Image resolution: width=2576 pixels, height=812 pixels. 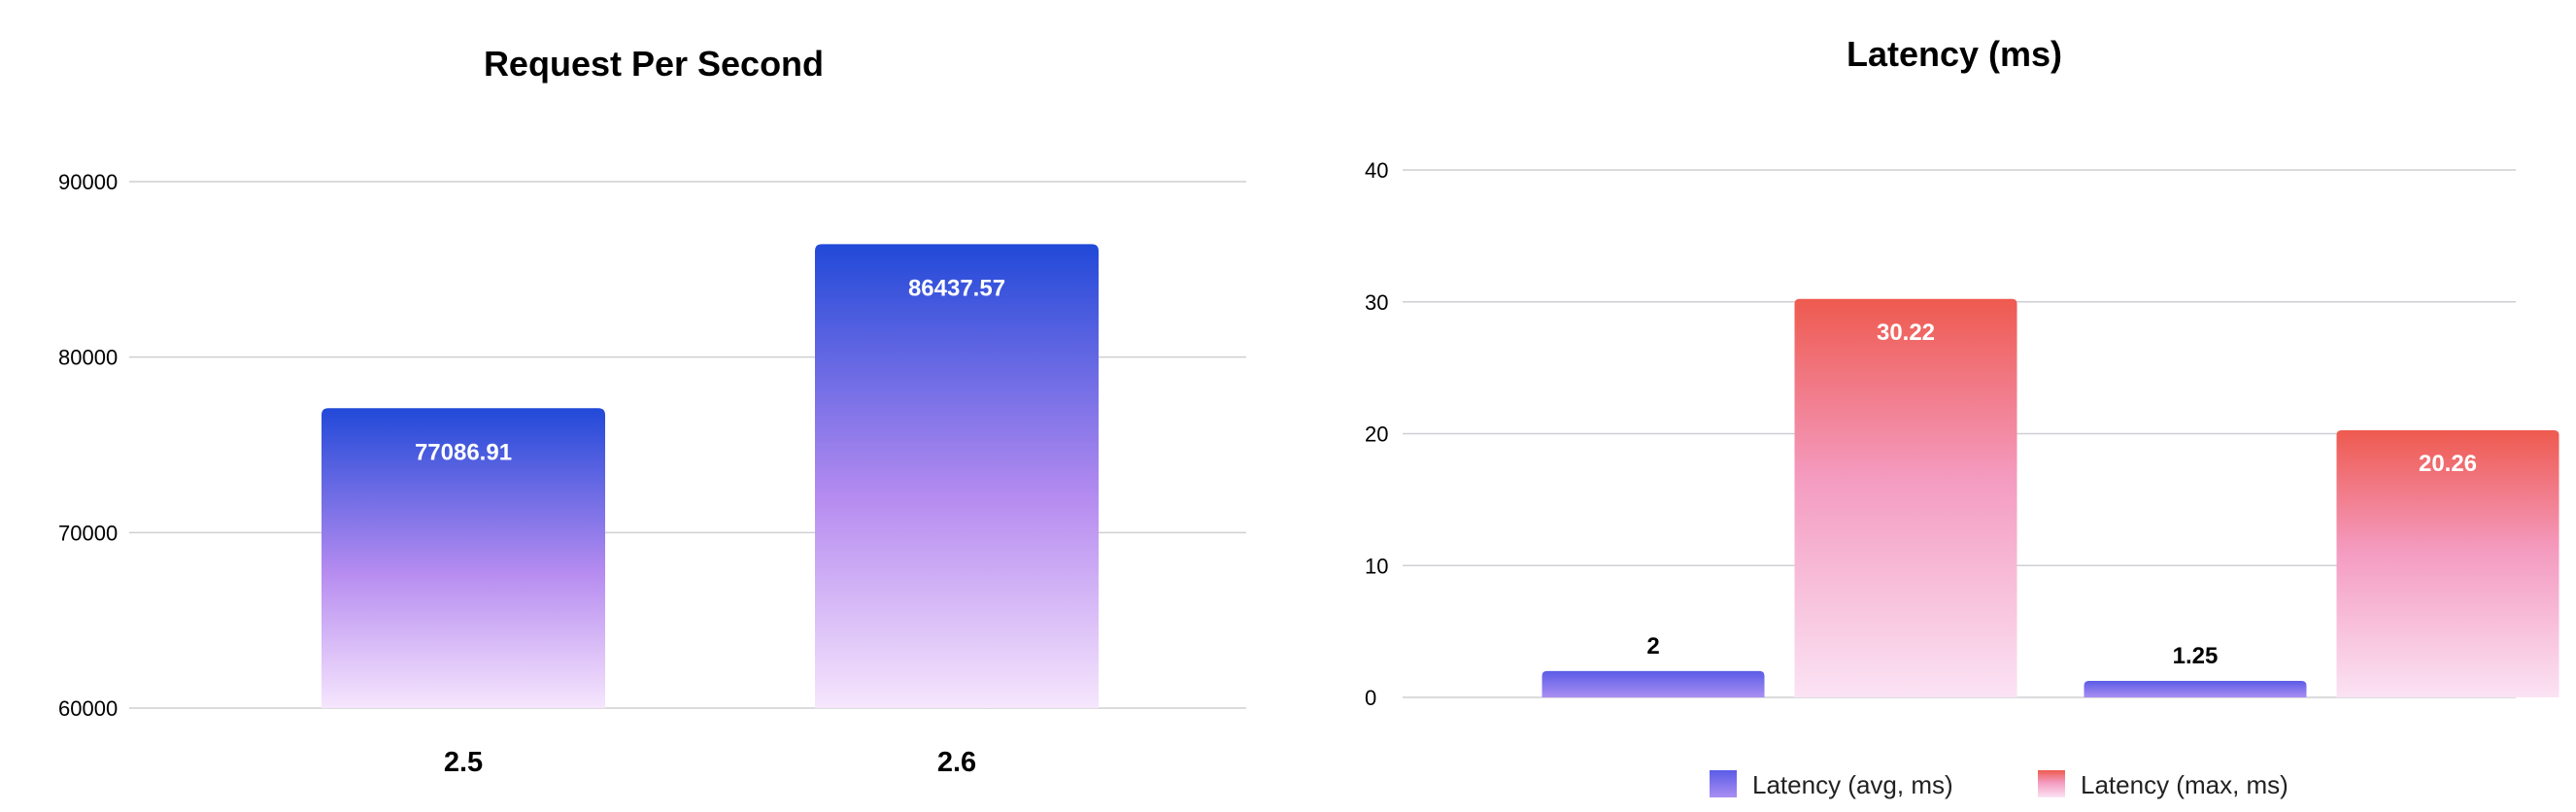 I want to click on y-tick-label: 90000, so click(x=88, y=182).